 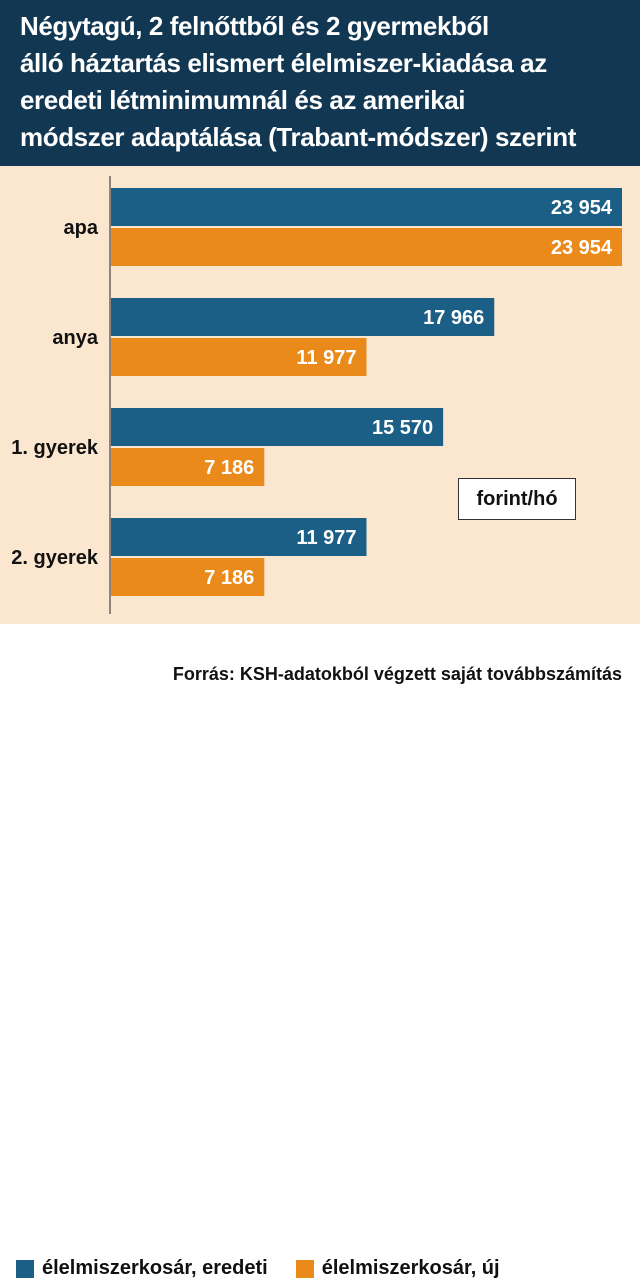 I want to click on category-label: 1. gyerek, so click(x=55, y=448).